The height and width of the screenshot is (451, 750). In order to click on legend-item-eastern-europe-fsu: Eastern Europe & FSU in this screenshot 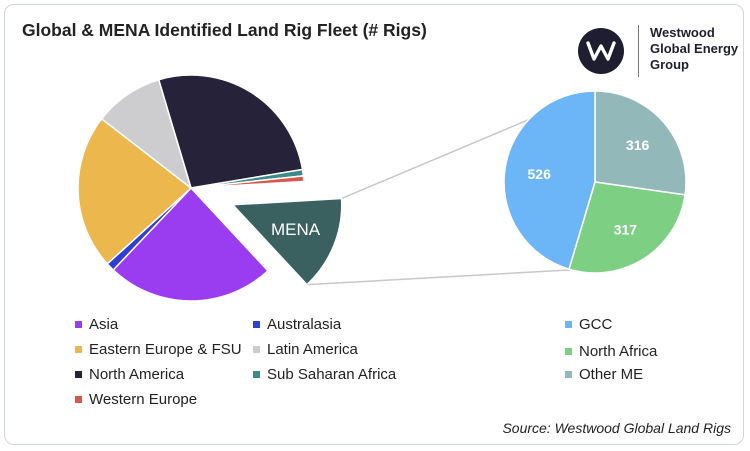, I will do `click(158, 349)`.